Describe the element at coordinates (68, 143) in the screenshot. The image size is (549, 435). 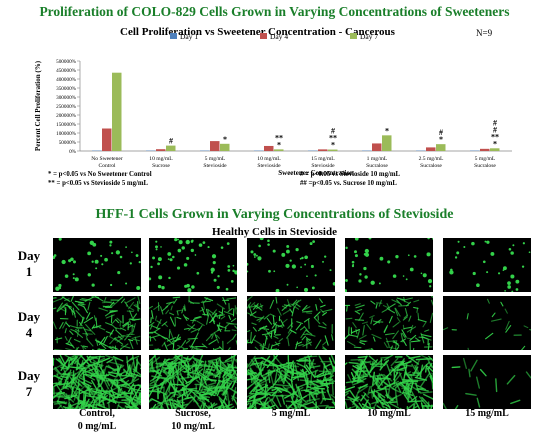
I see `y-tick-label: 50000%` at that location.